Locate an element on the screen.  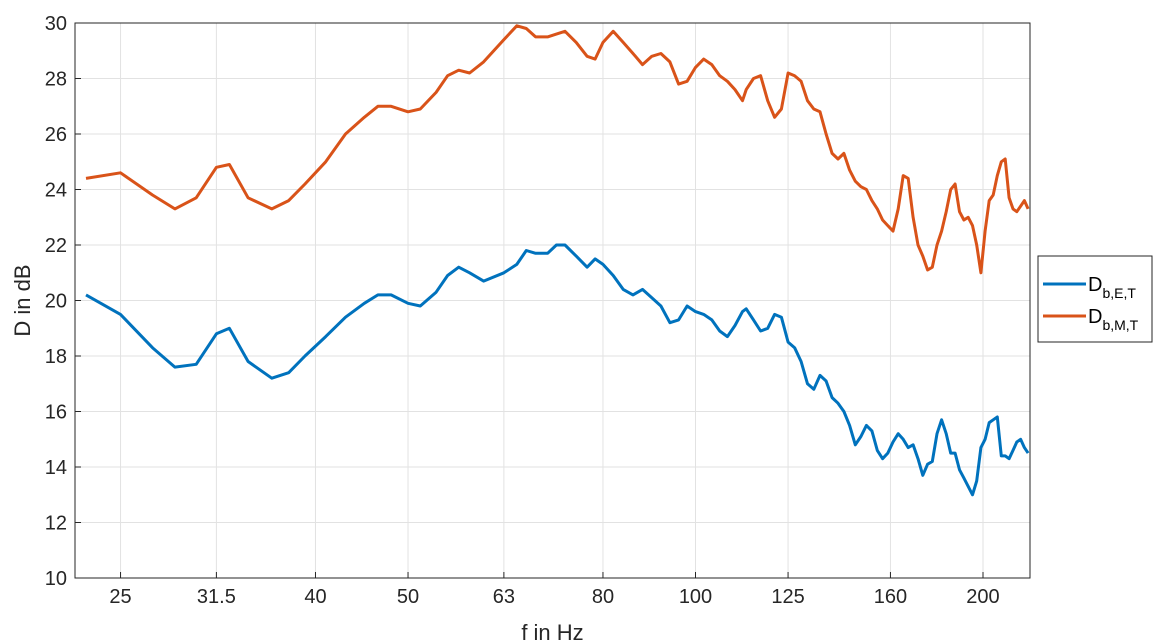
x-tick-label: 160 is located at coordinates (890, 597).